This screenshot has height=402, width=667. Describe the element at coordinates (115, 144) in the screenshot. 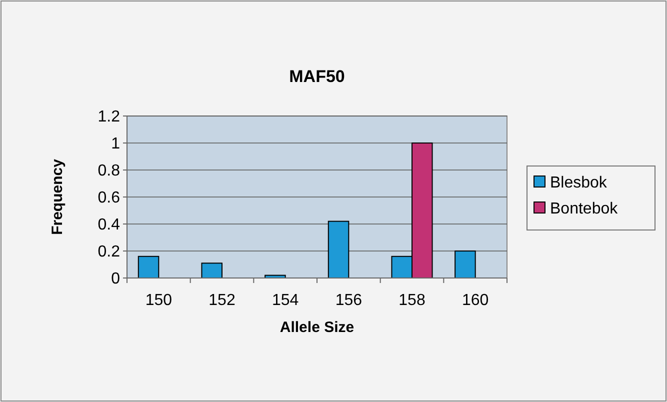

I see `y-tick-label: 1` at that location.